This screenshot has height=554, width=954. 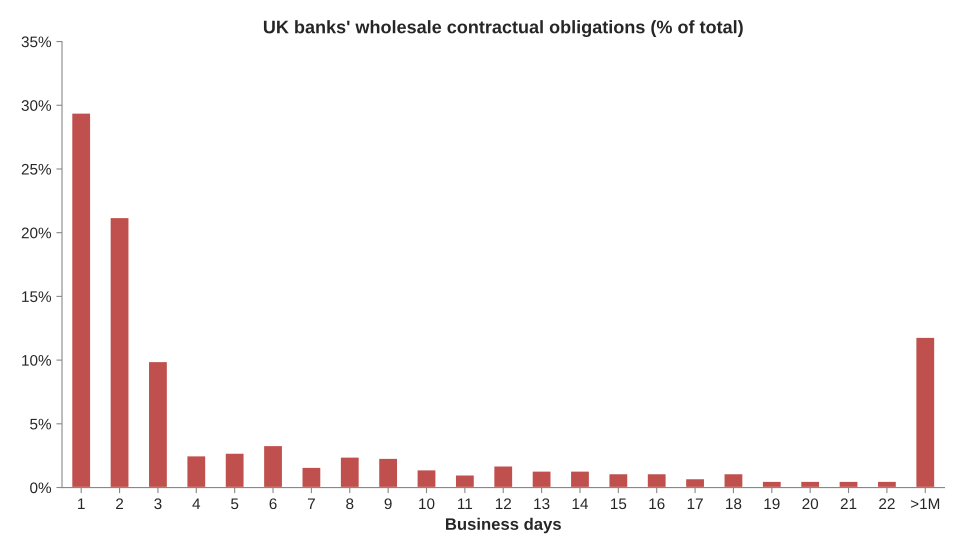 What do you see at coordinates (542, 504) in the screenshot?
I see `x-tick-label: 13` at bounding box center [542, 504].